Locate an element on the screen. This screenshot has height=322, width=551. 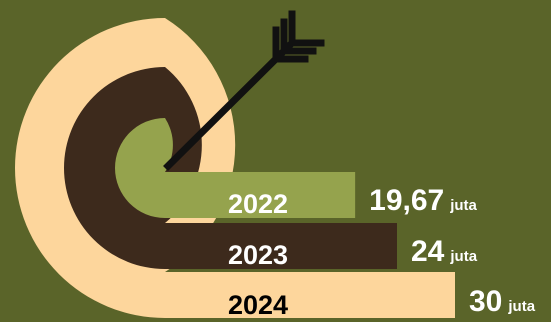
value-number-2024: 30 is located at coordinates (485, 301).